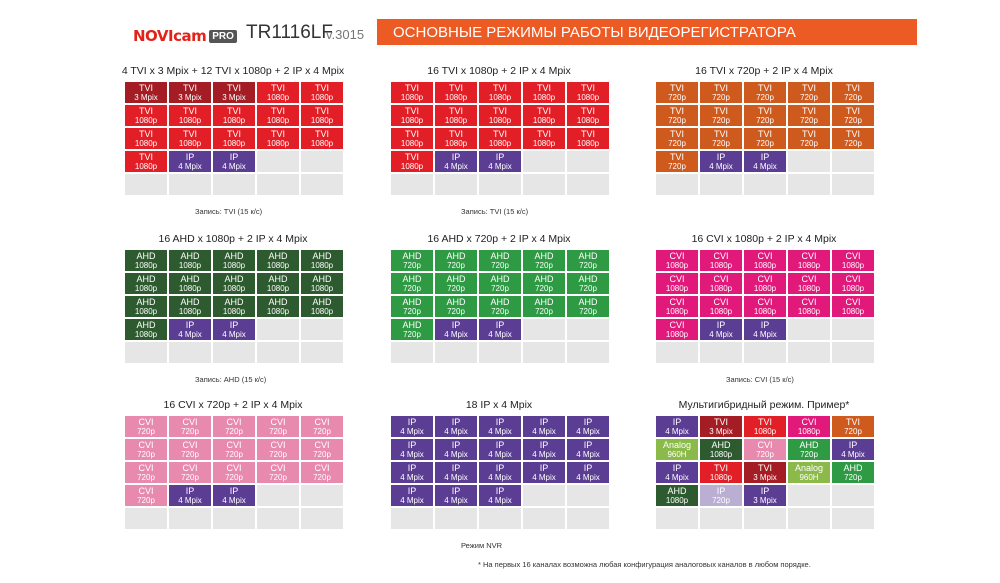  I want to click on channel-cell: IP 3 Mpix, so click(765, 495).